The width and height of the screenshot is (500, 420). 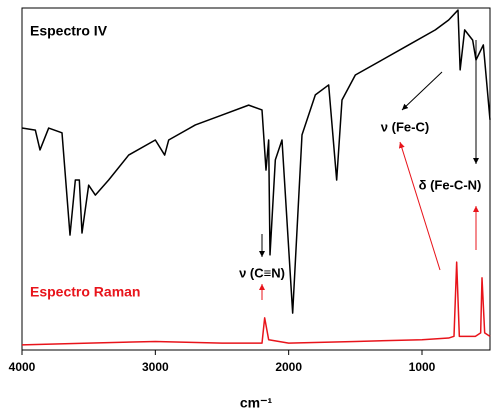 What do you see at coordinates (85, 292) in the screenshot?
I see `annotation: Espectro Raman` at bounding box center [85, 292].